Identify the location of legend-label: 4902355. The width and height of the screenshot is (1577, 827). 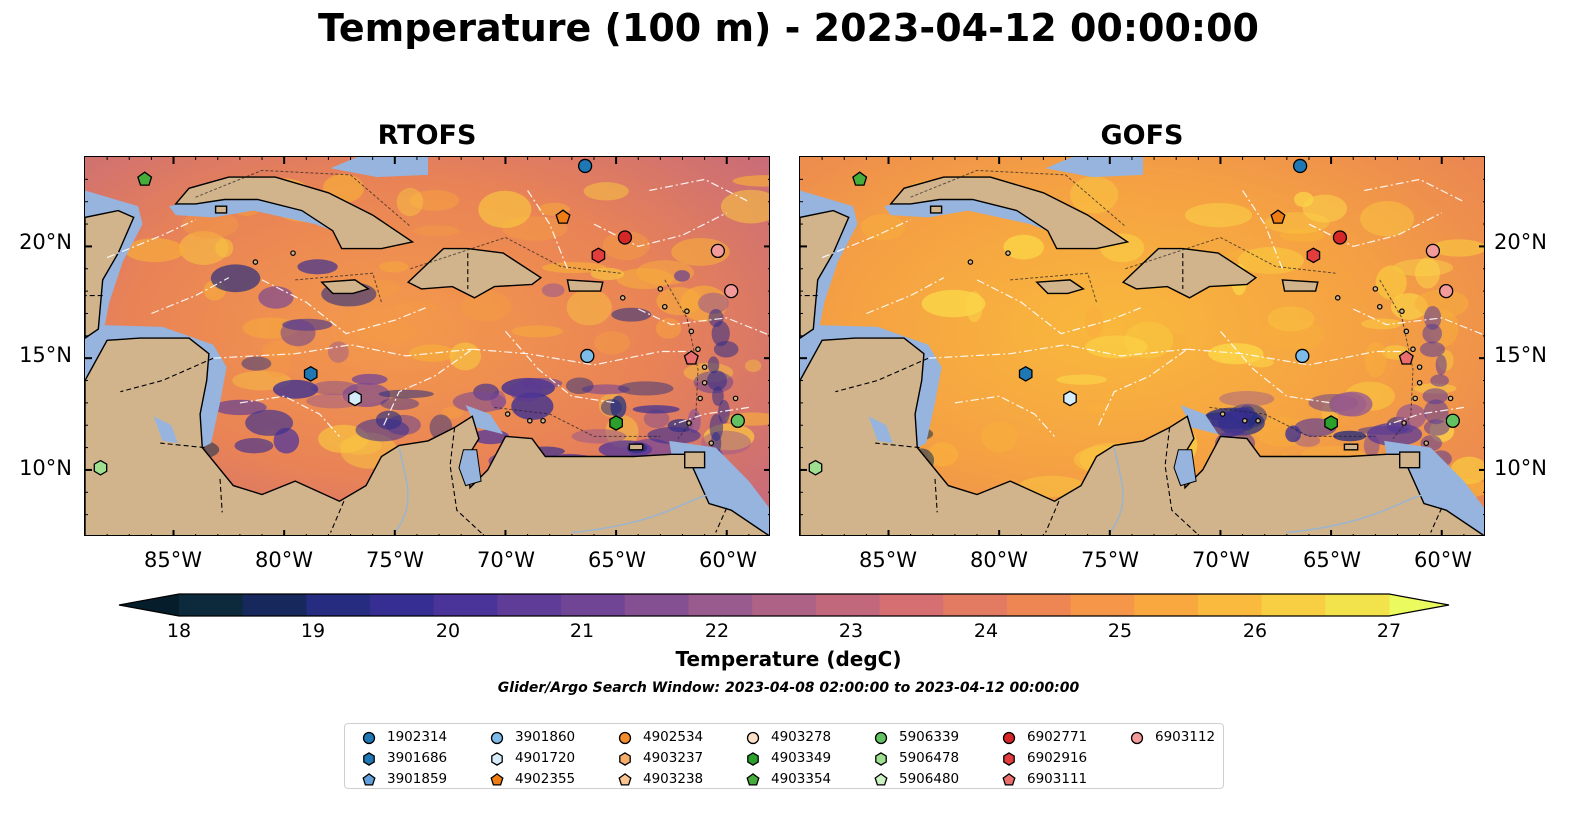
(545, 779).